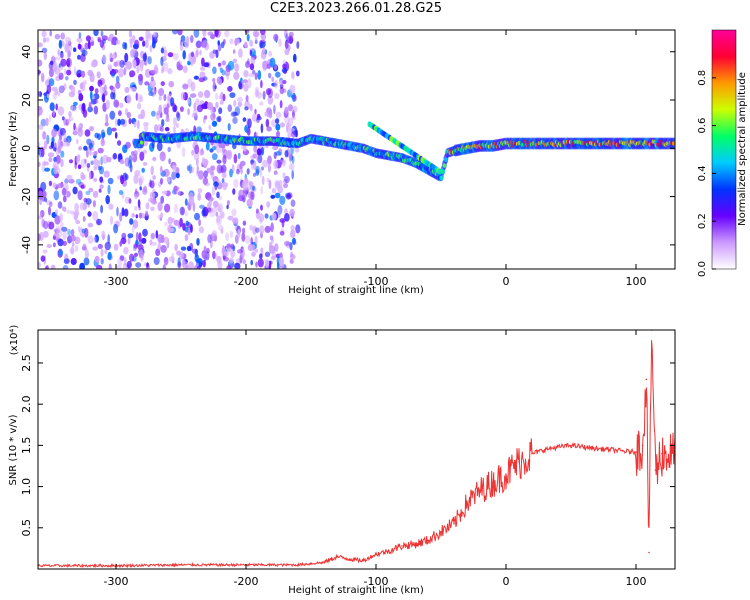 The image size is (750, 600). I want to click on snr-y-multiplier: (x10⁴), so click(14, 340).